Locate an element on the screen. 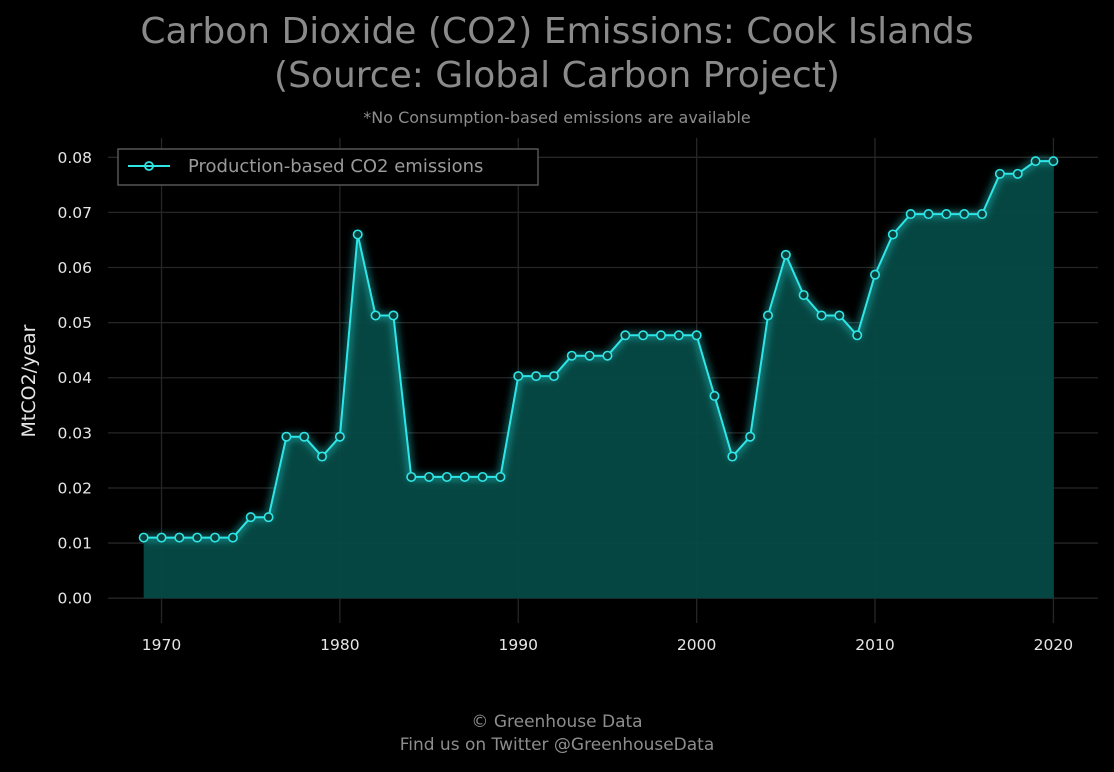  y-tick-label: 0.03 is located at coordinates (74, 433).